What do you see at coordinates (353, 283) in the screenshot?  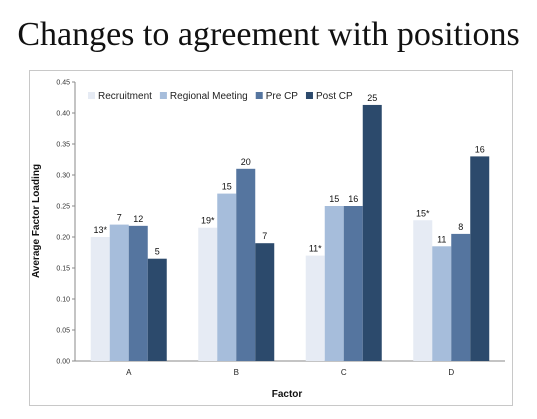 I see `bar-pre-cp-c` at bounding box center [353, 283].